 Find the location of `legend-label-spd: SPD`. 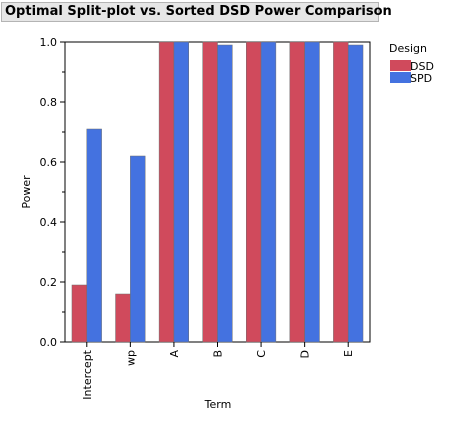

legend-label-spd: SPD is located at coordinates (421, 78).